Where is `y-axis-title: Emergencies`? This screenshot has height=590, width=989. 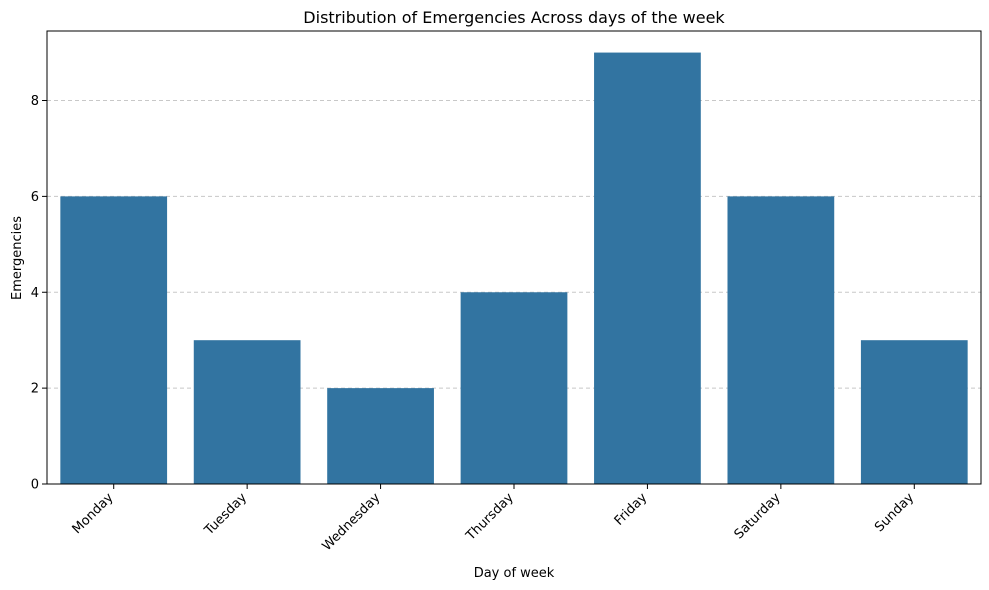 y-axis-title: Emergencies is located at coordinates (17, 258).